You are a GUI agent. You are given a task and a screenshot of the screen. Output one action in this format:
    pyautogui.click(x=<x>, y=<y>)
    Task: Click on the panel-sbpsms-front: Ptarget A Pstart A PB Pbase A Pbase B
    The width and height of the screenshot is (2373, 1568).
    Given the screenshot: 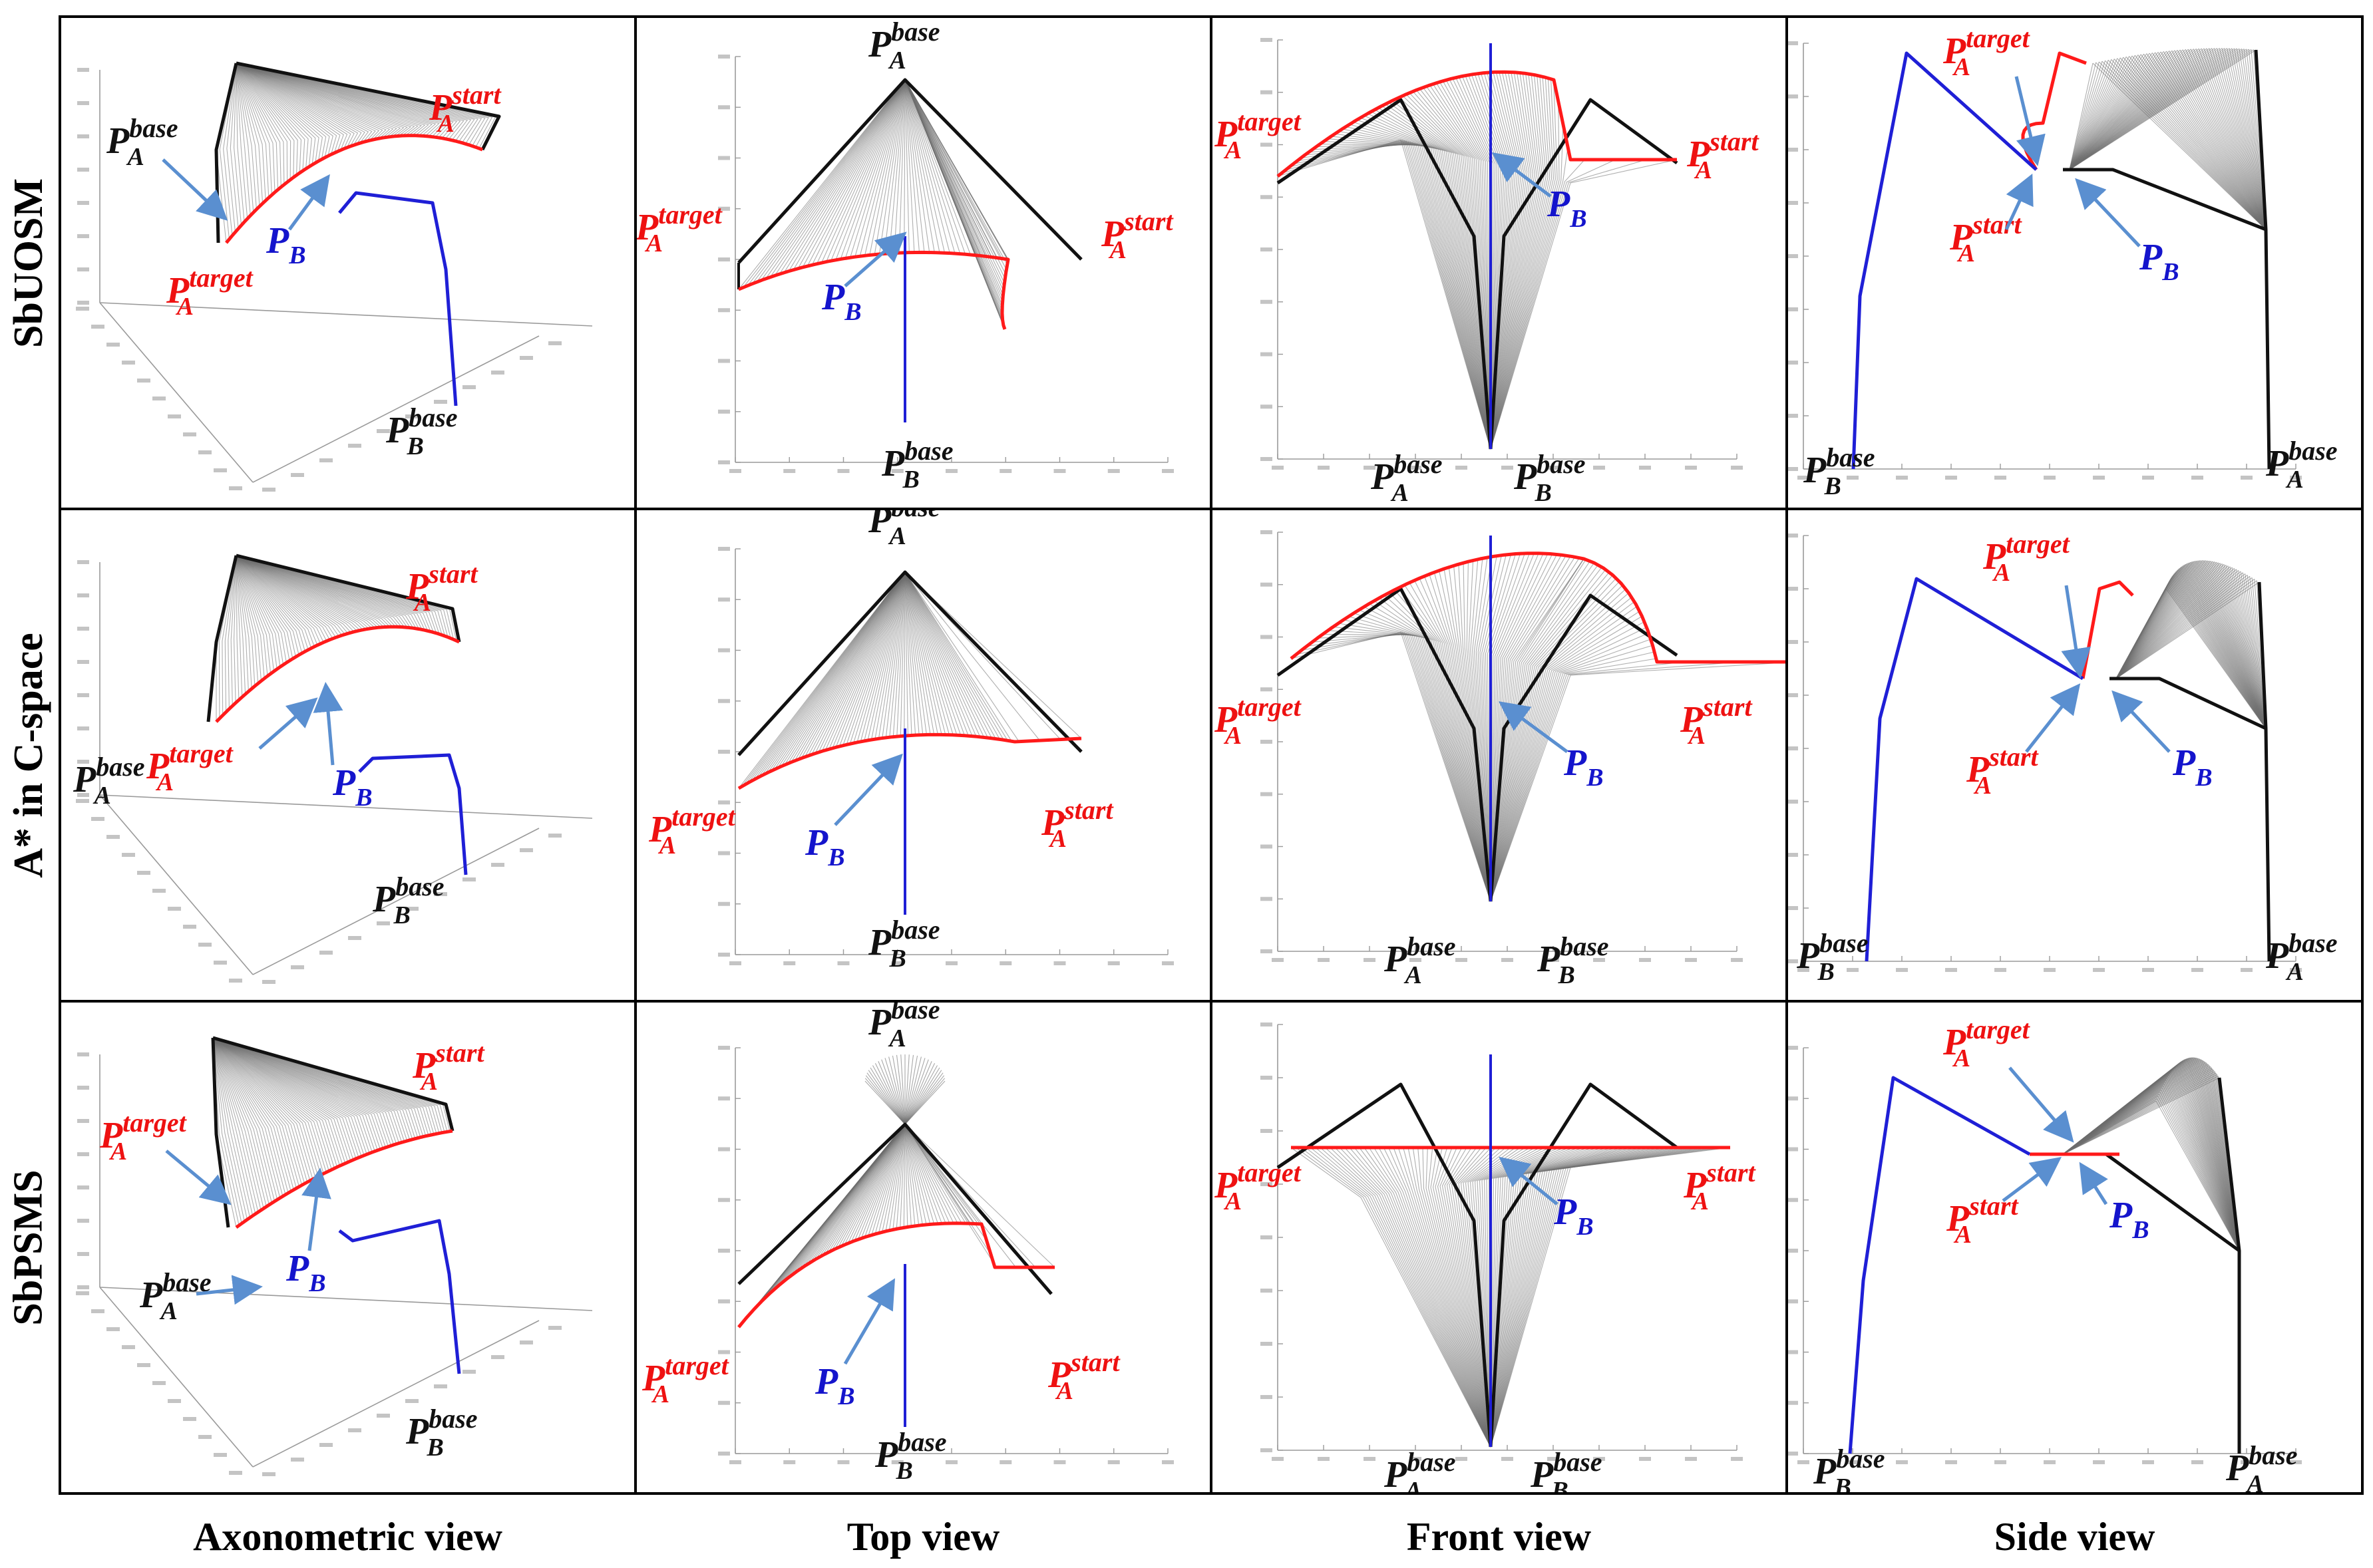 What is the action you would take?
    pyautogui.click(x=1485, y=1263)
    